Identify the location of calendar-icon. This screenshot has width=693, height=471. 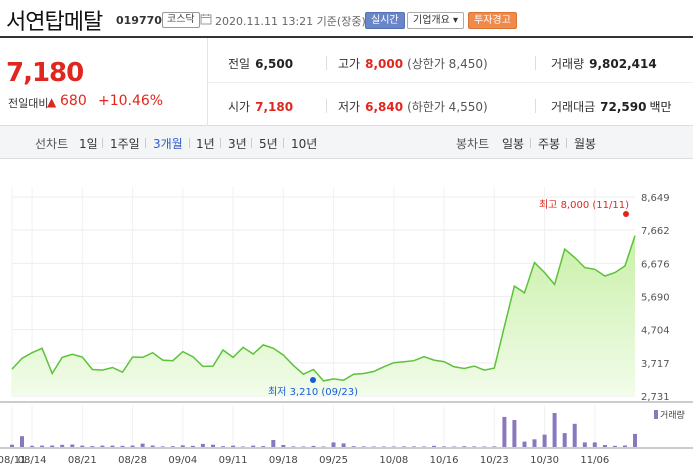
(206, 19).